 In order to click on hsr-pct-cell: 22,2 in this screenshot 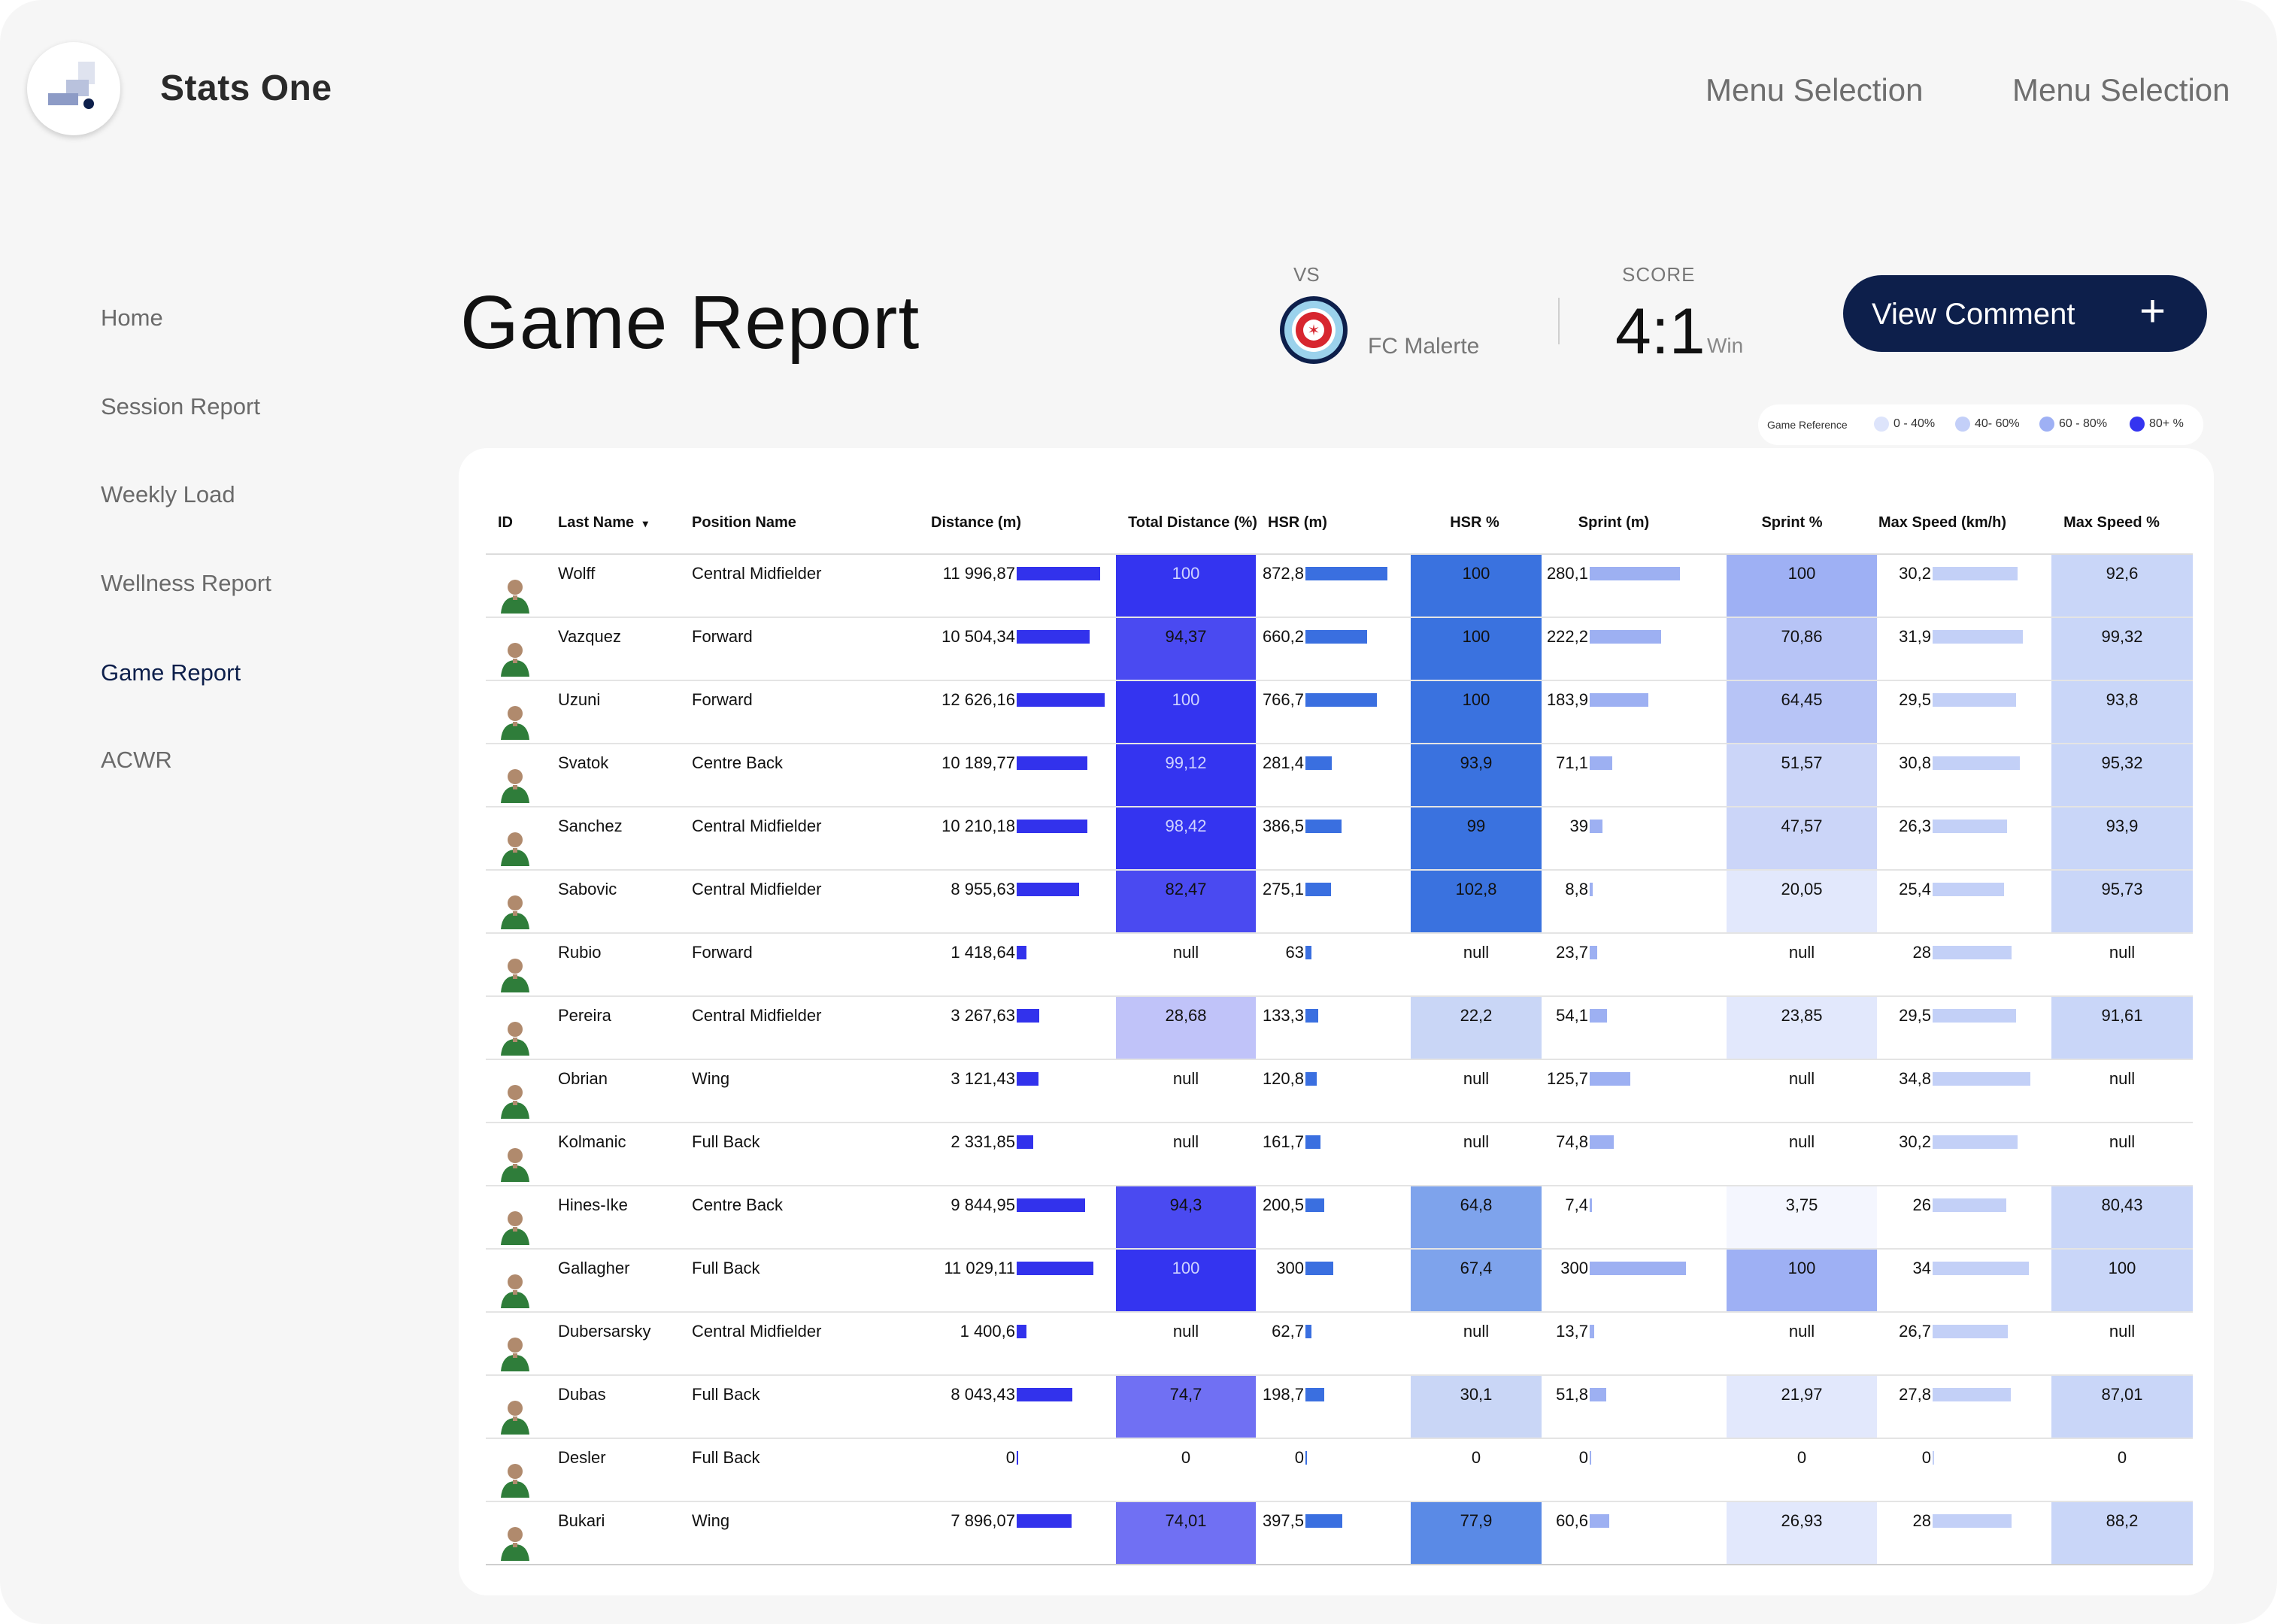, I will do `click(1476, 1028)`.